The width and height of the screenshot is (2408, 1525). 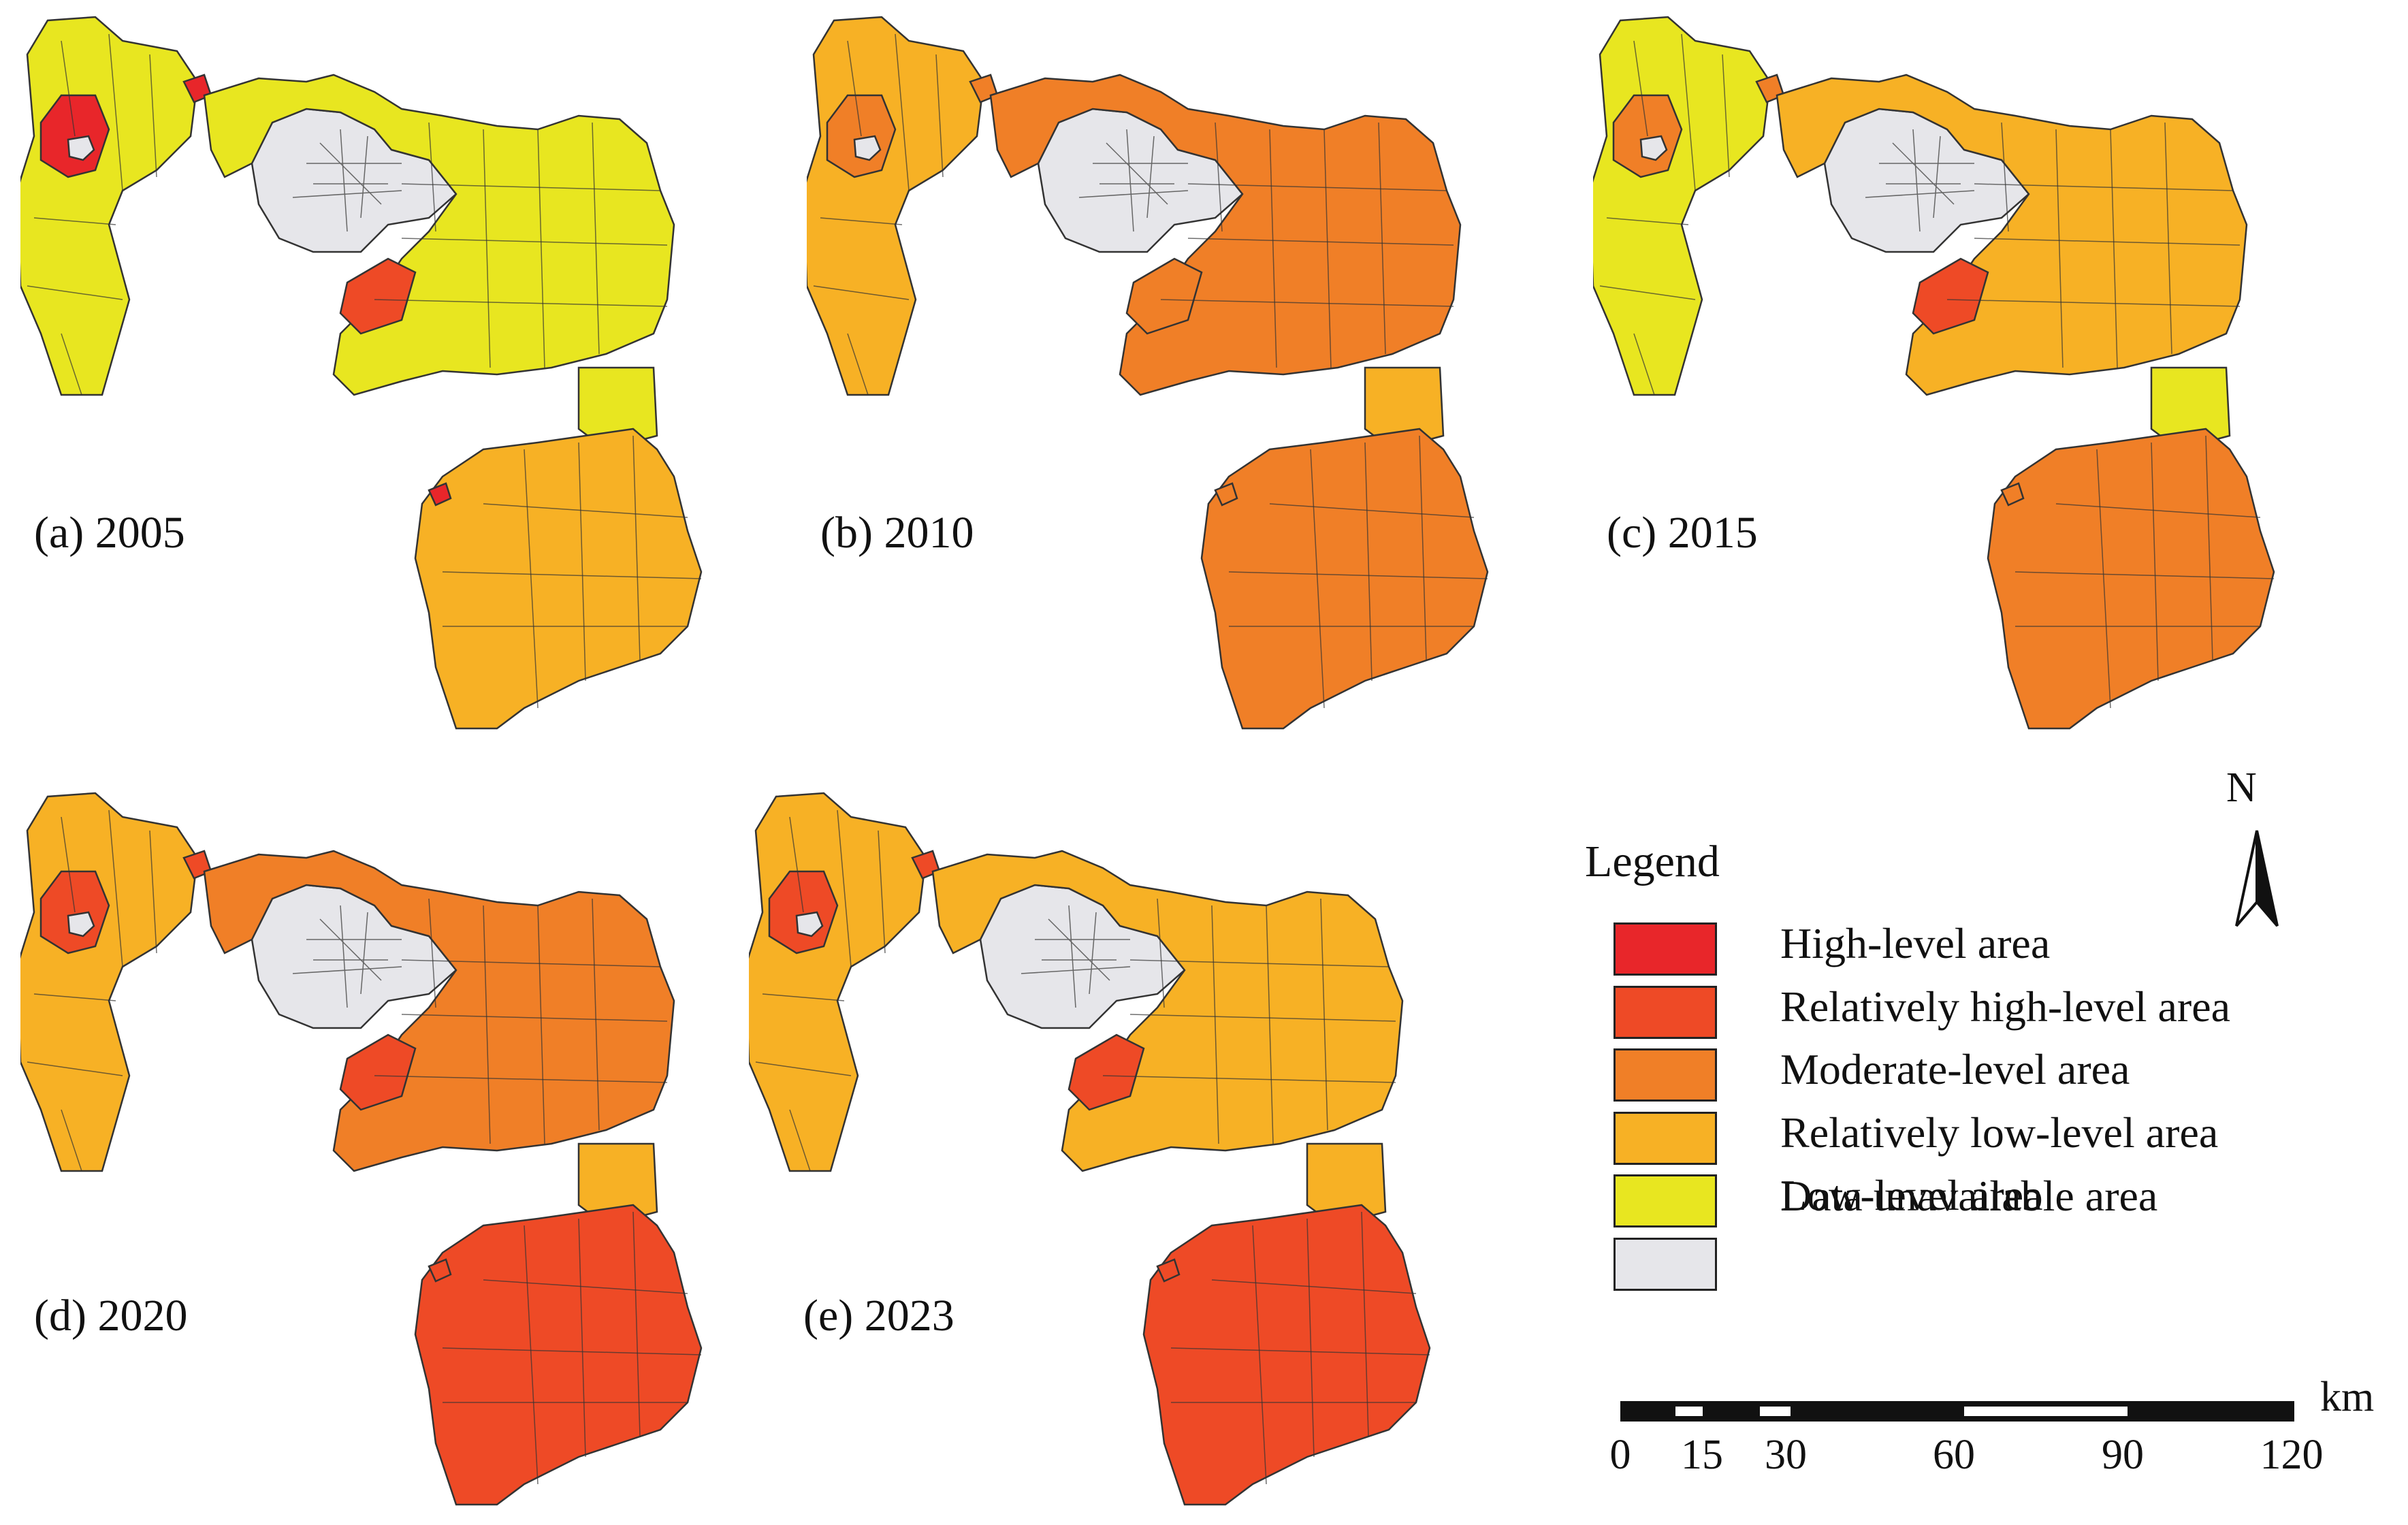 What do you see at coordinates (111, 1316) in the screenshot?
I see `panel-label-2020: (d) 2020` at bounding box center [111, 1316].